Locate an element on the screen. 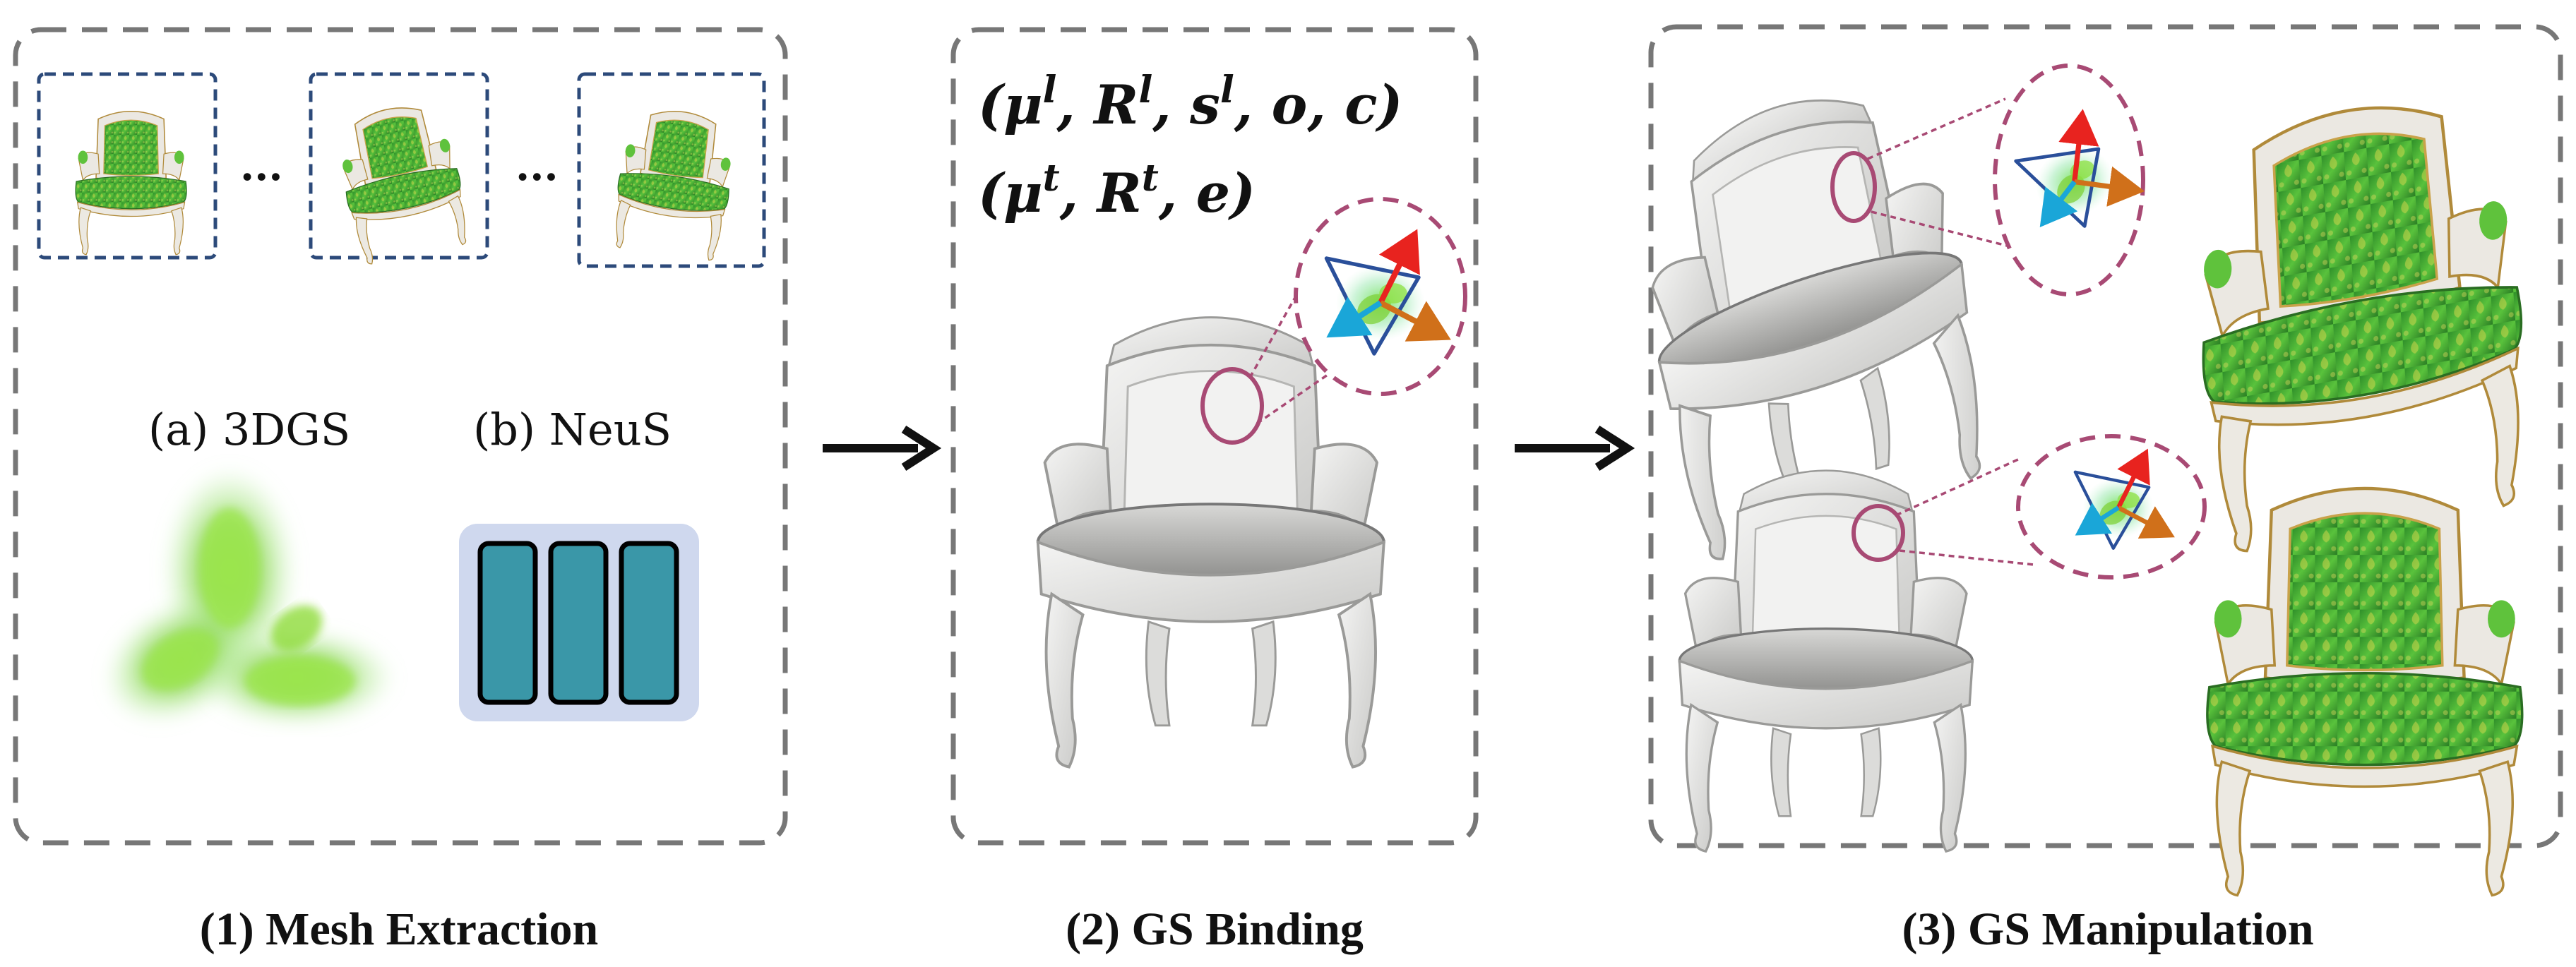 Image resolution: width=2576 pixels, height=967 pixels. textured-chair-icon is located at coordinates (2364, 691).